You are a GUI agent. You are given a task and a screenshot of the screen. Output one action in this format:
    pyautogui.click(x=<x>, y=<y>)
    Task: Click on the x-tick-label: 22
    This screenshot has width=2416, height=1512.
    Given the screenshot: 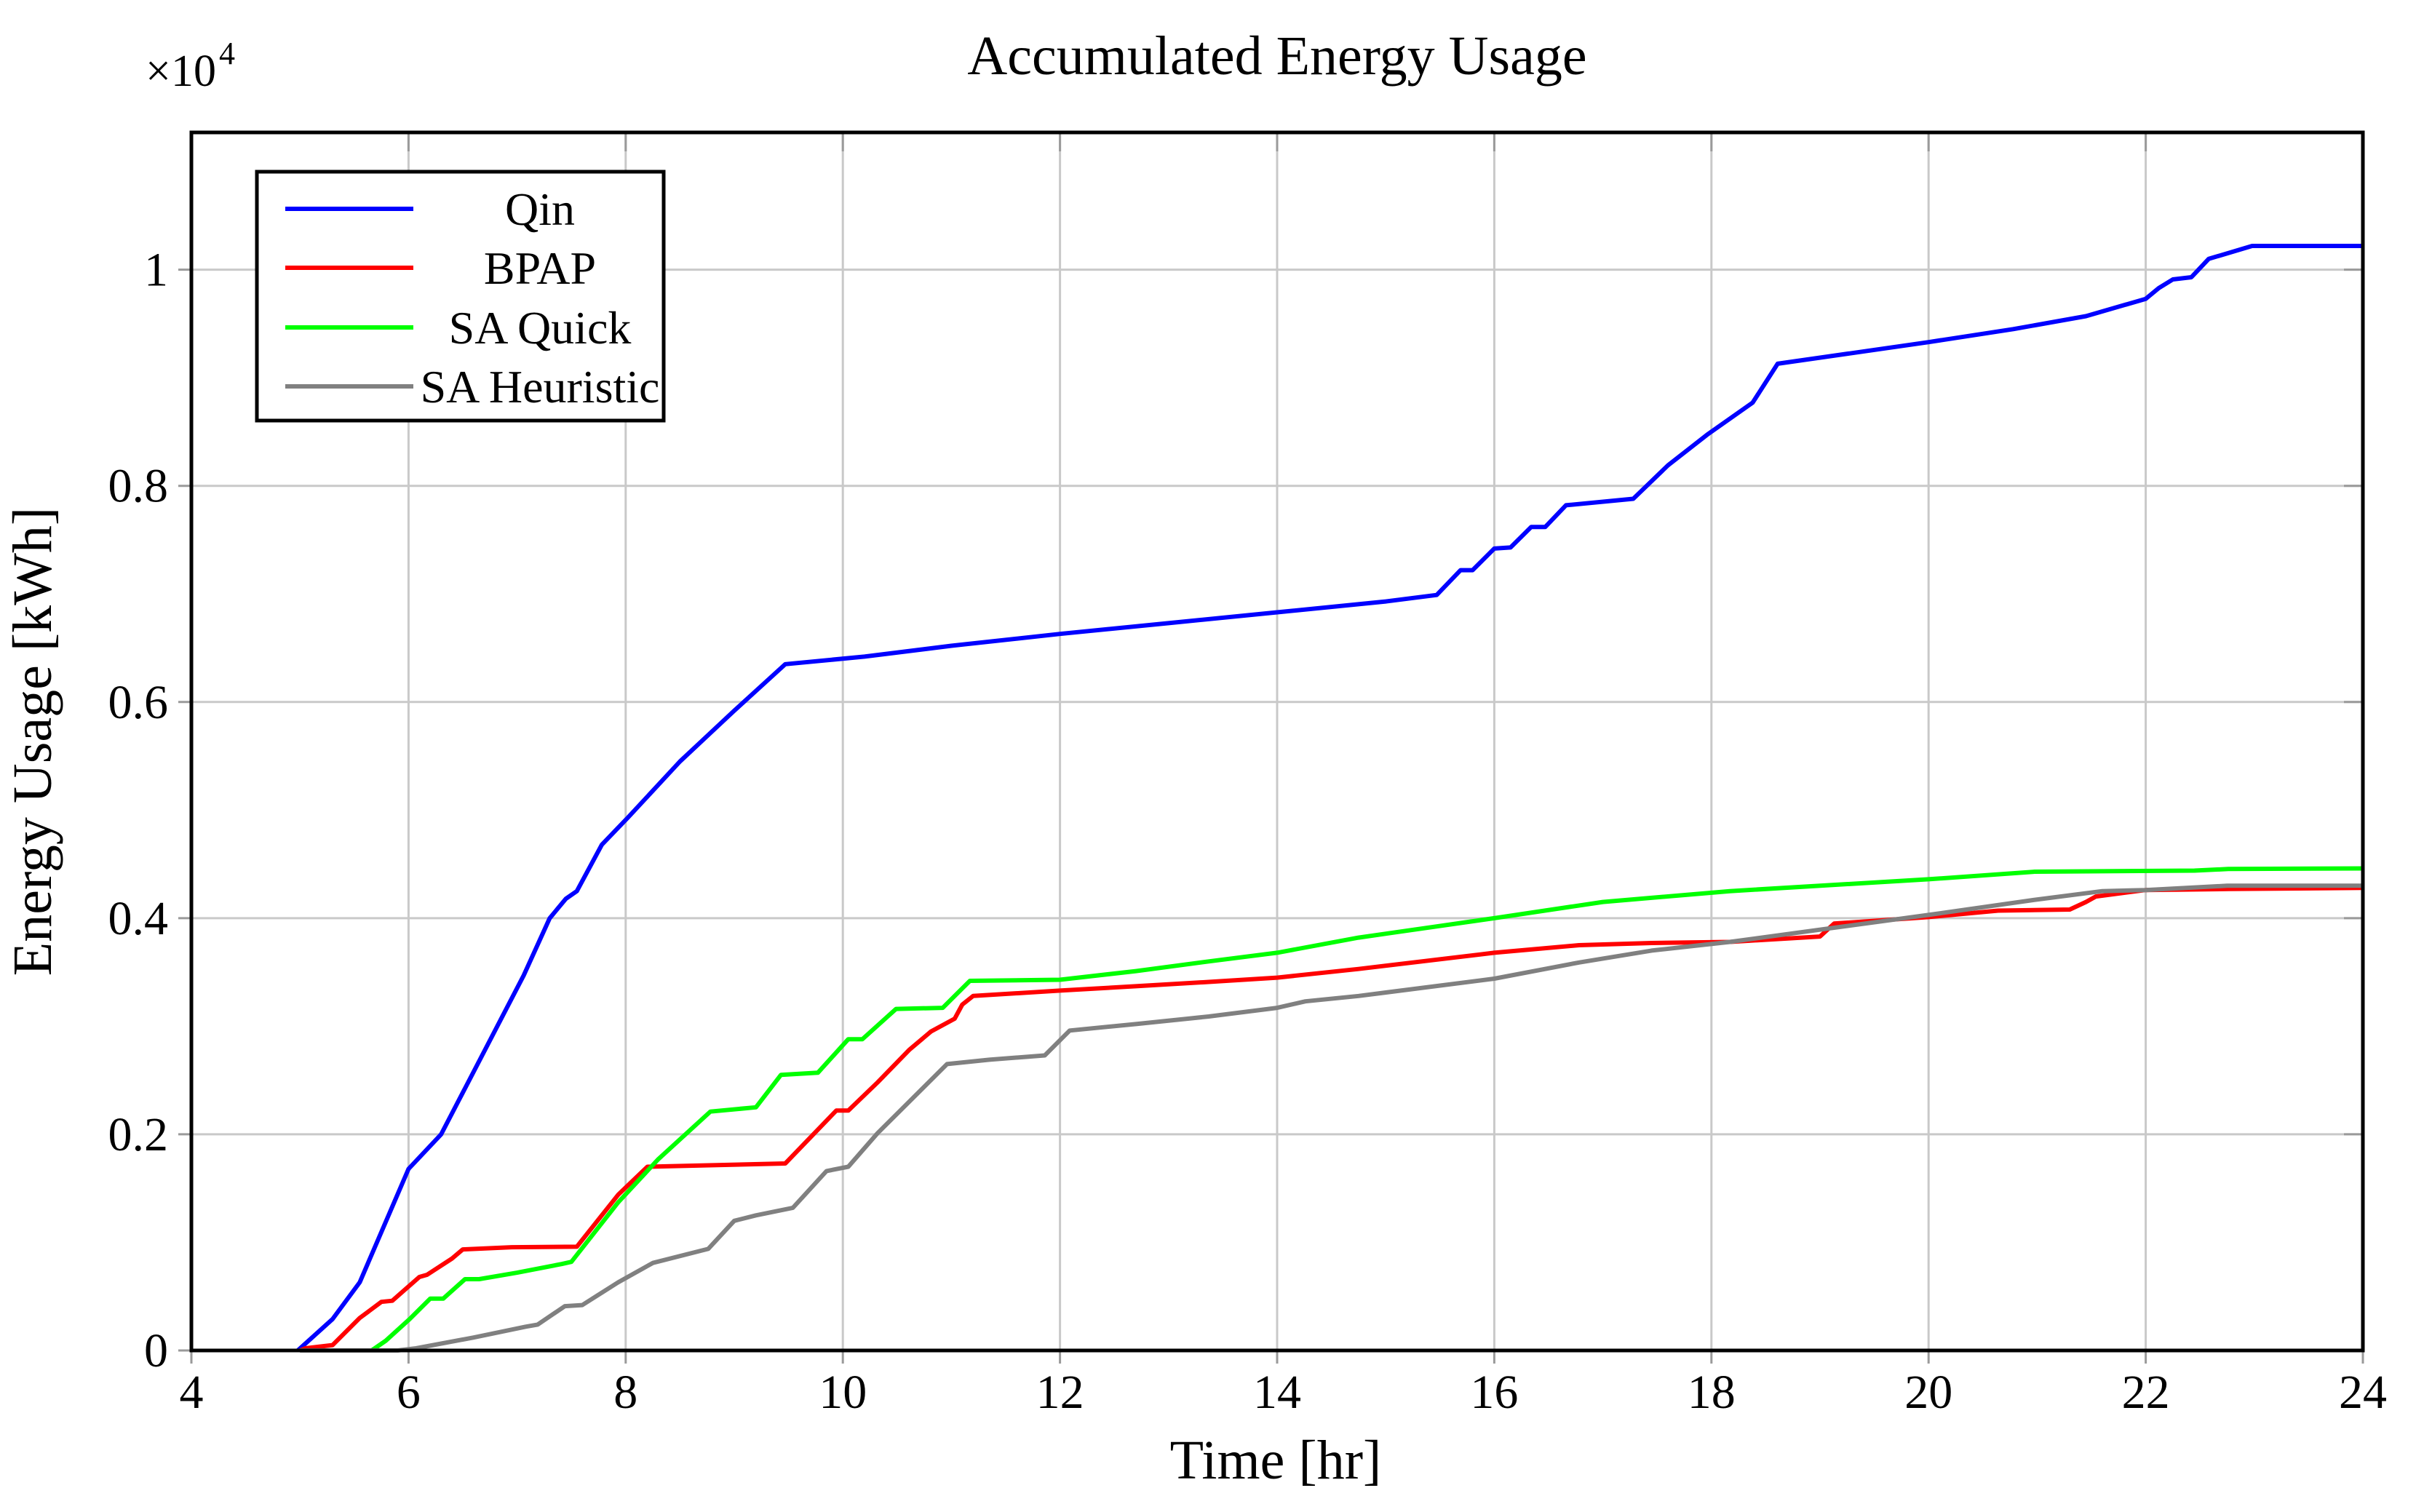 What is the action you would take?
    pyautogui.click(x=2146, y=1393)
    